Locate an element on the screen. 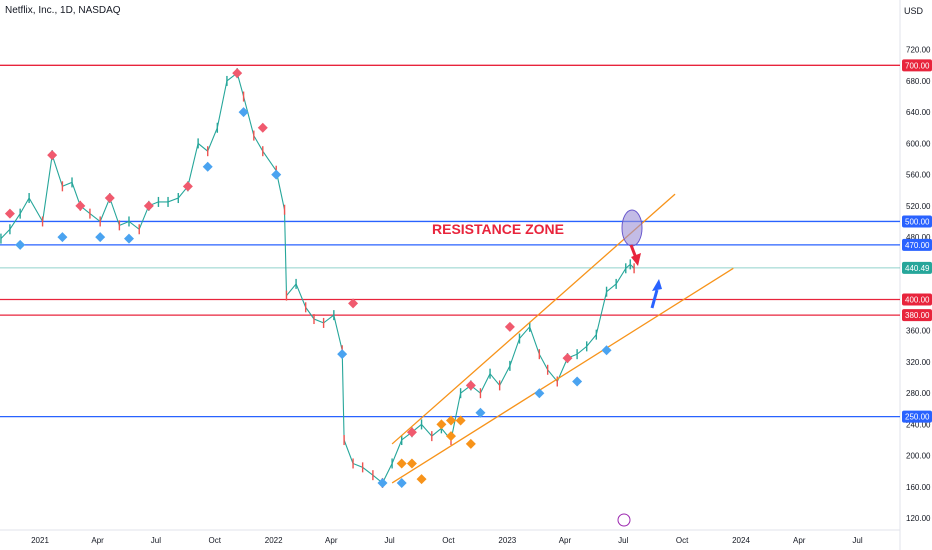 Image resolution: width=932 pixels, height=550 pixels. level-tag-label: 400.00 is located at coordinates (917, 300).